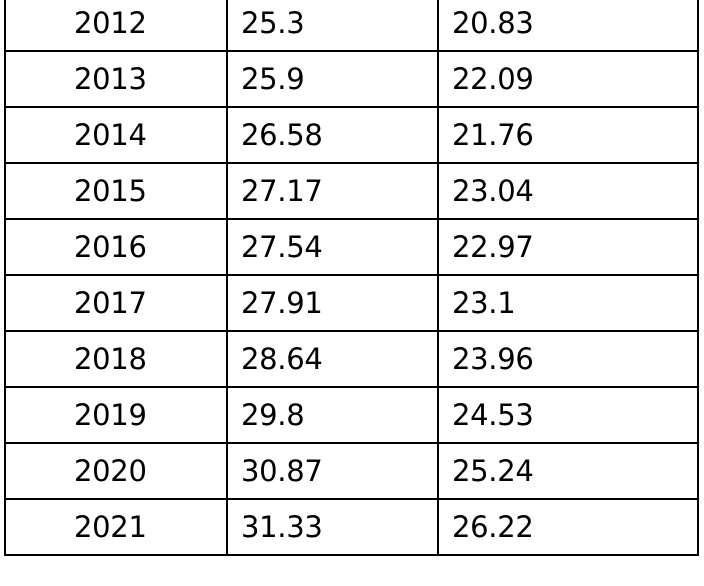 The height and width of the screenshot is (586, 704). I want to click on table-row: 2017 27.91 23.1, so click(351, 303).